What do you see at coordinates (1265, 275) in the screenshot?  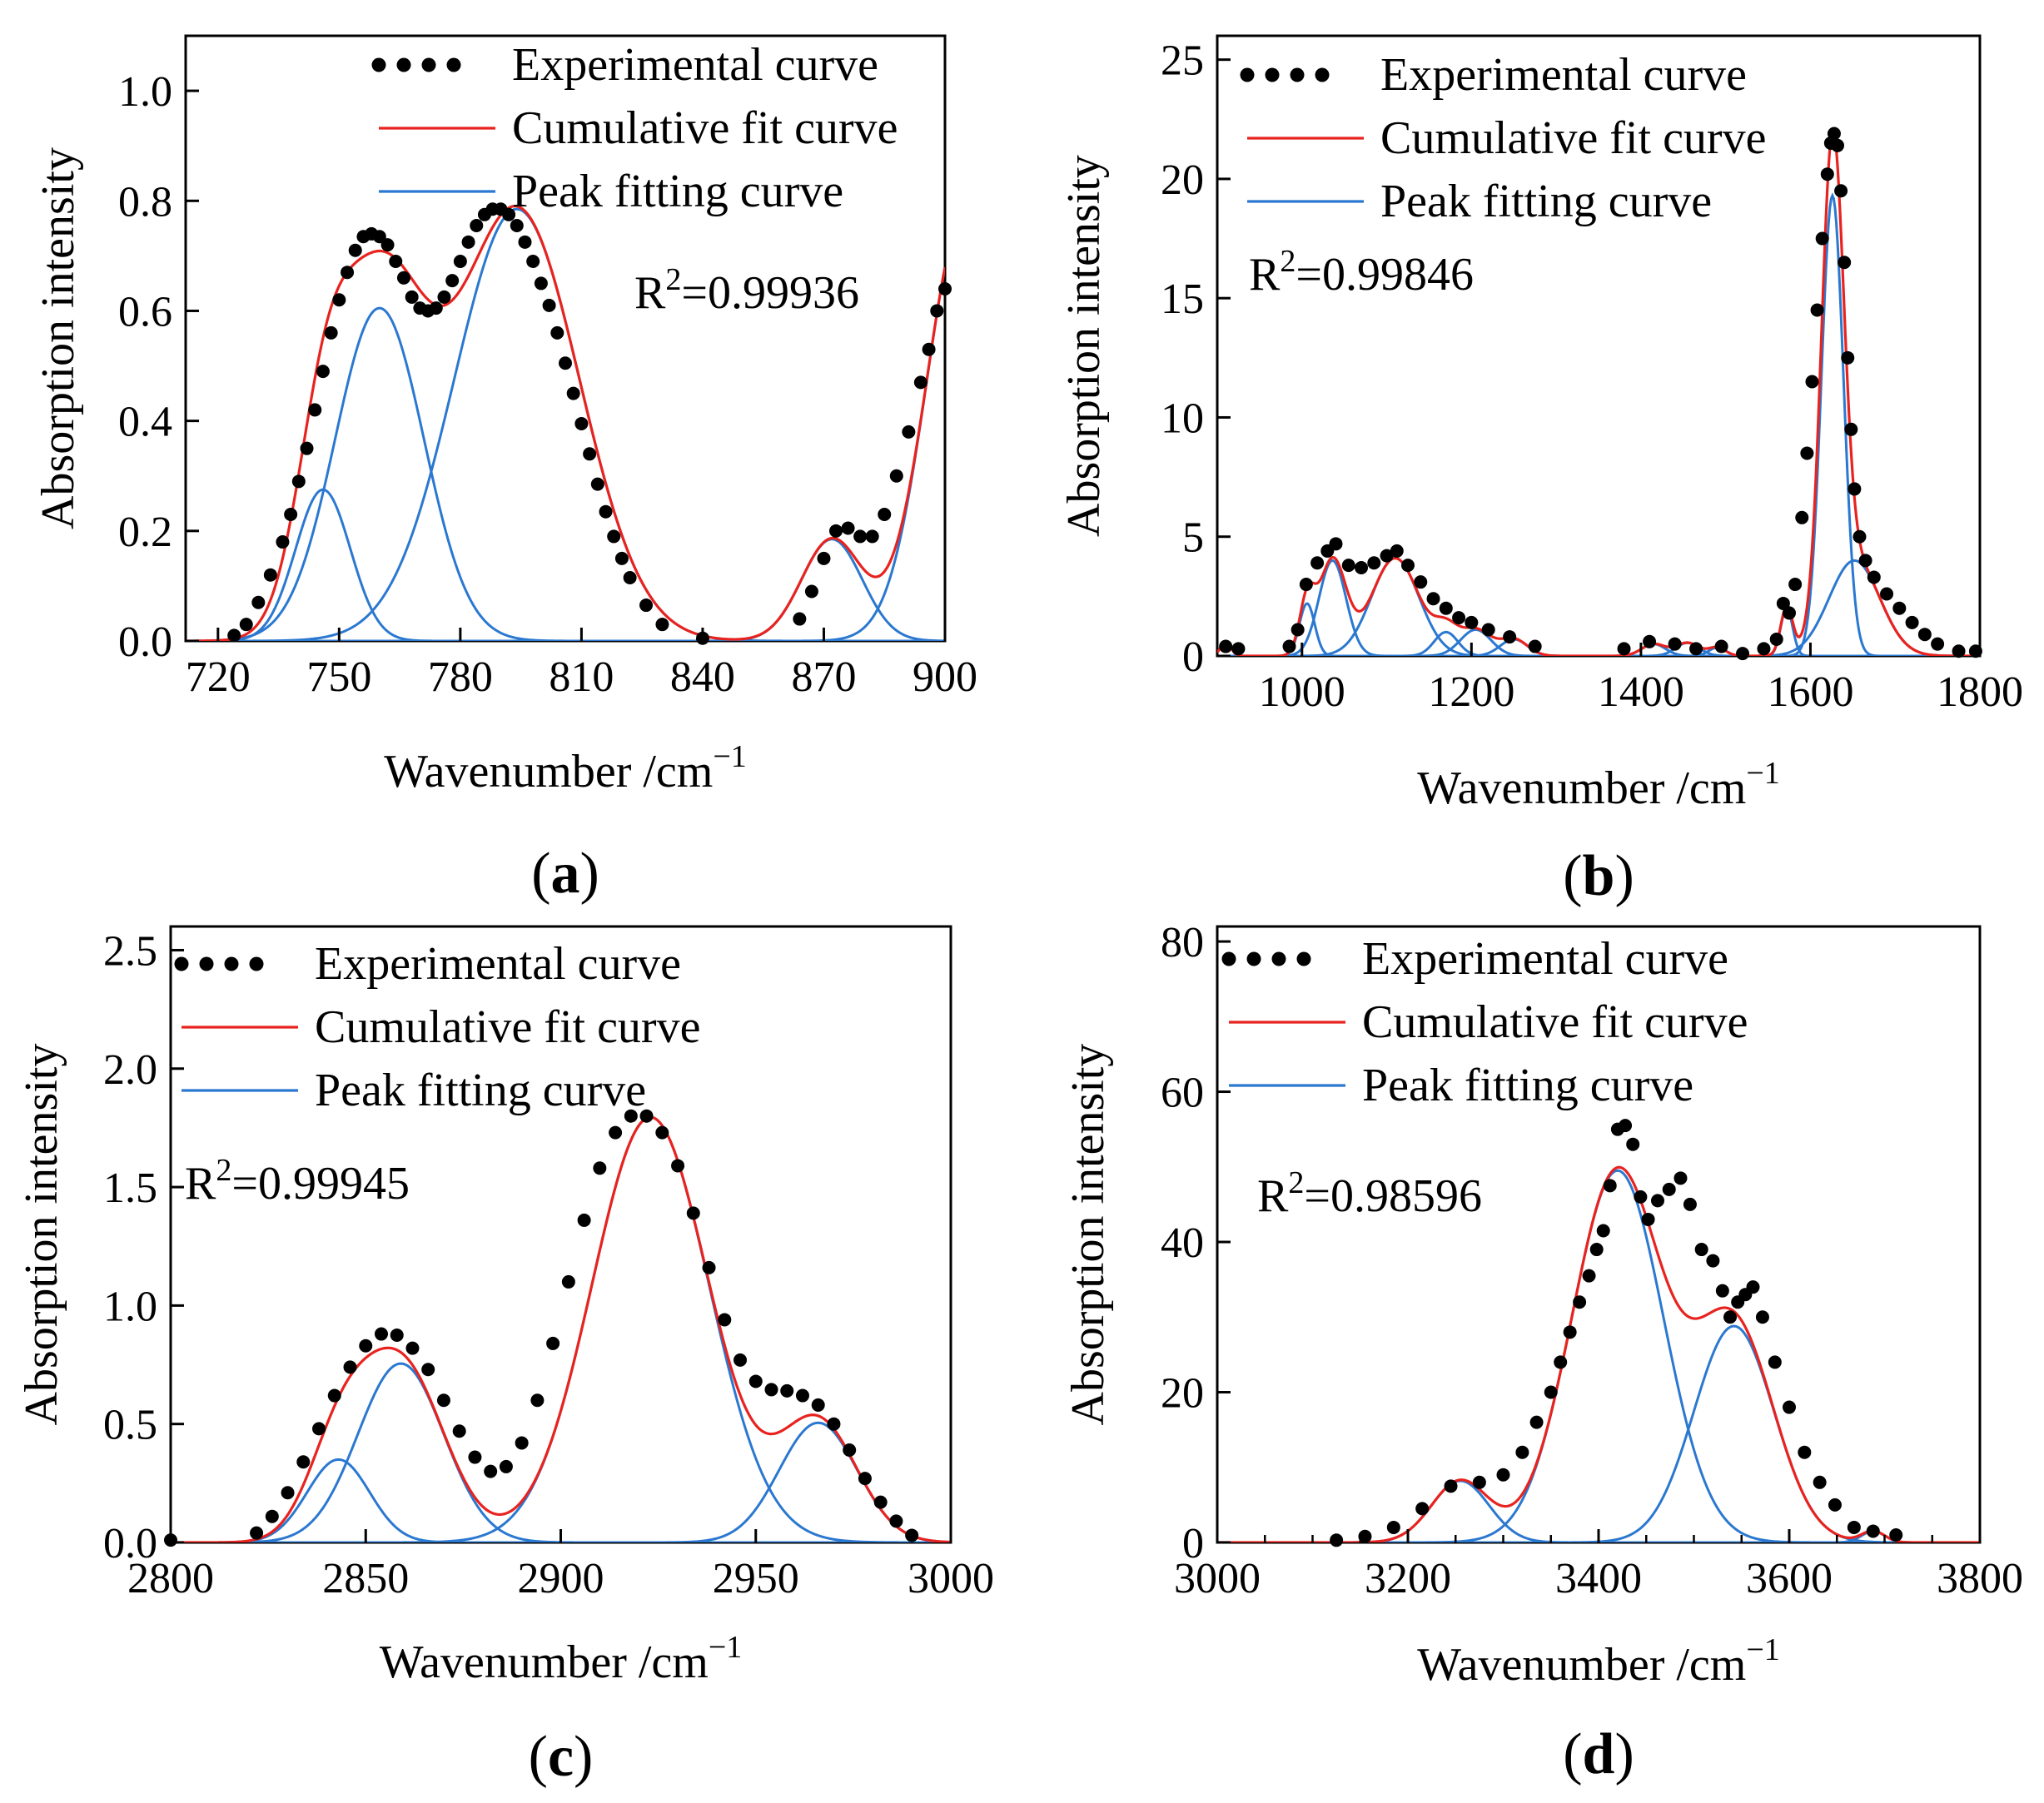 I see `r-squared-prefix-b: R` at bounding box center [1265, 275].